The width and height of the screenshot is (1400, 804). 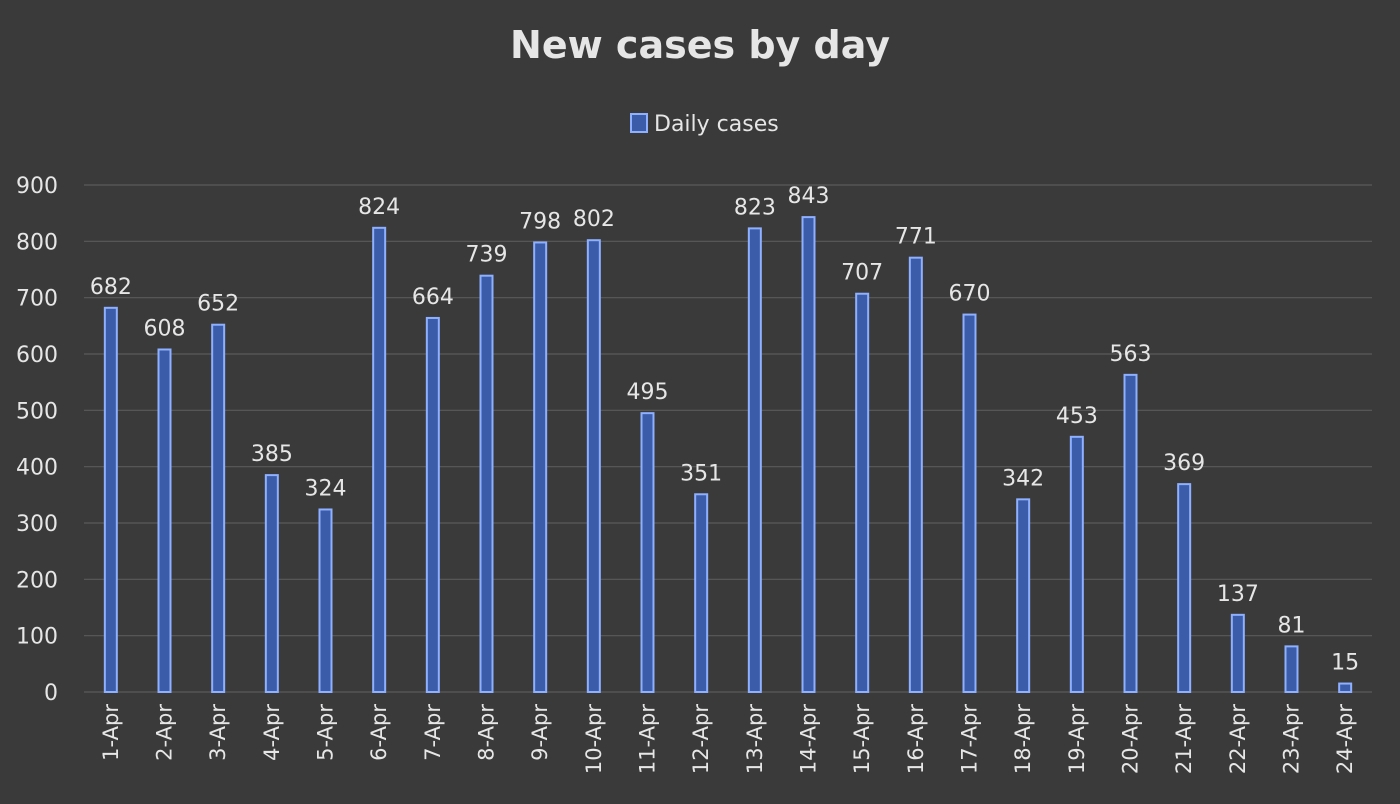 What do you see at coordinates (433, 732) in the screenshot?
I see `x-tick-label: 7-Apr` at bounding box center [433, 732].